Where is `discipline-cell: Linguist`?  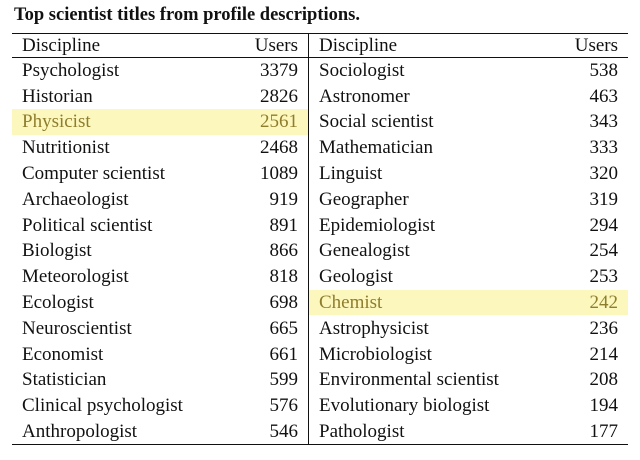 discipline-cell: Linguist is located at coordinates (351, 174).